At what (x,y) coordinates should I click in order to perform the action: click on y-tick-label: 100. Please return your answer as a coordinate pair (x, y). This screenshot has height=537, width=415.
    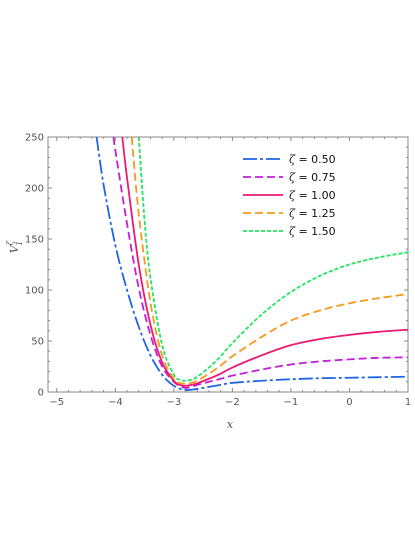
    Looking at the image, I should click on (34, 291).